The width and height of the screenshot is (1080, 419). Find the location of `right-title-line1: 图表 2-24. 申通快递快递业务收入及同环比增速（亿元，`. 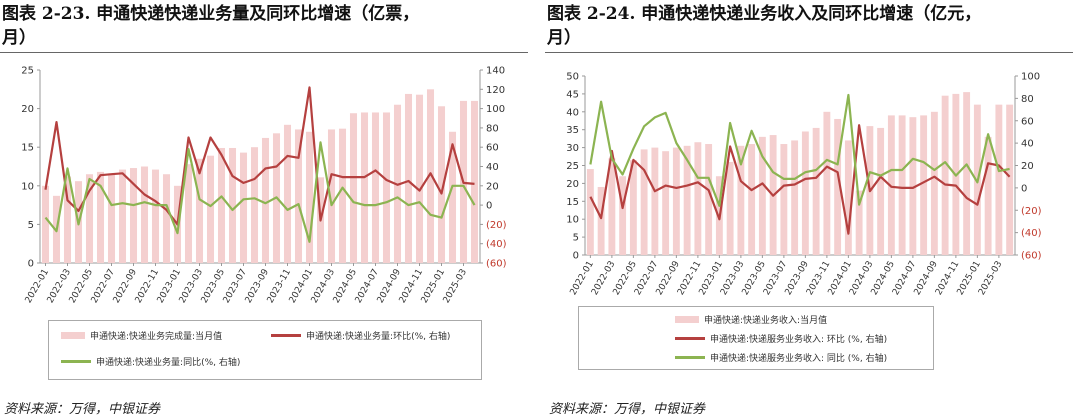

right-title-line1: 图表 2-24. 申通快递快递业务收入及同环比增速（亿元， is located at coordinates (764, 14).